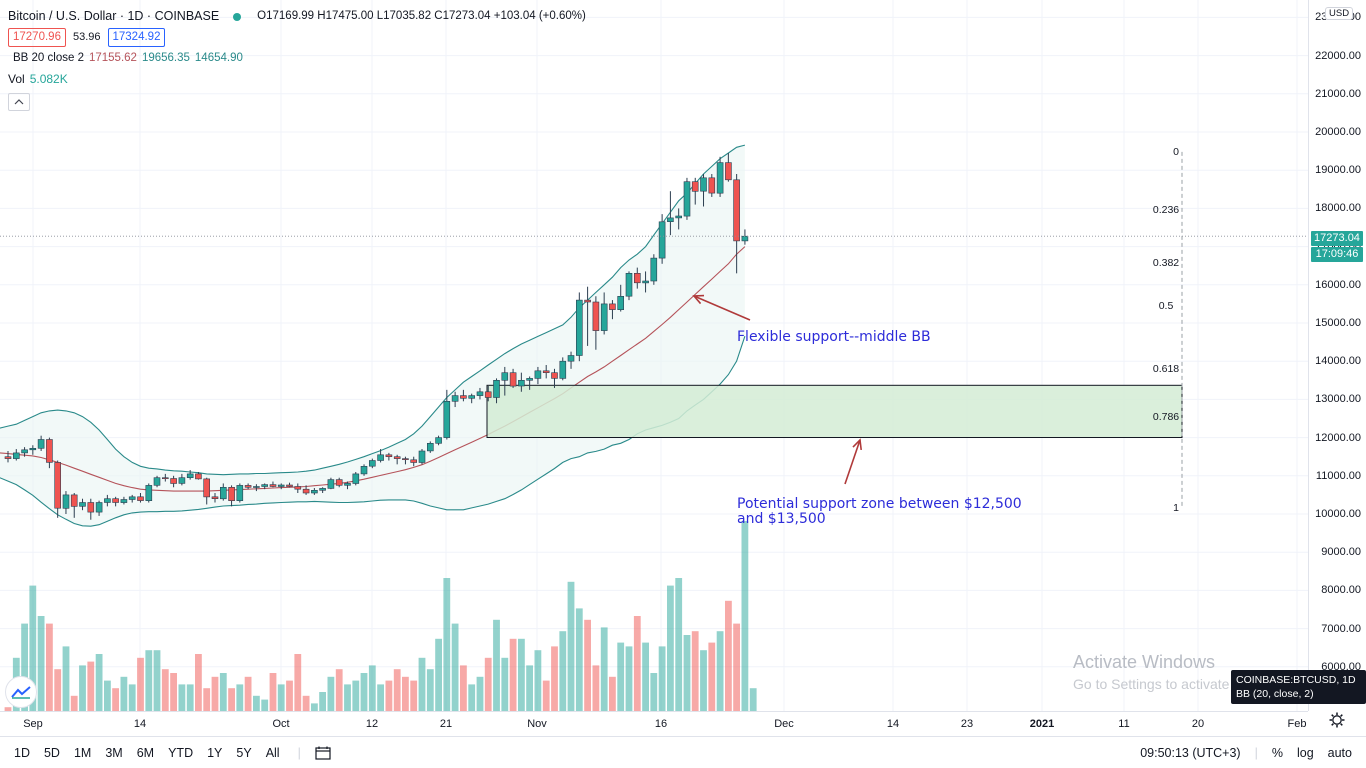 This screenshot has width=1366, height=768. Describe the element at coordinates (1339, 13) in the screenshot. I see `currency-badge: USD` at that location.